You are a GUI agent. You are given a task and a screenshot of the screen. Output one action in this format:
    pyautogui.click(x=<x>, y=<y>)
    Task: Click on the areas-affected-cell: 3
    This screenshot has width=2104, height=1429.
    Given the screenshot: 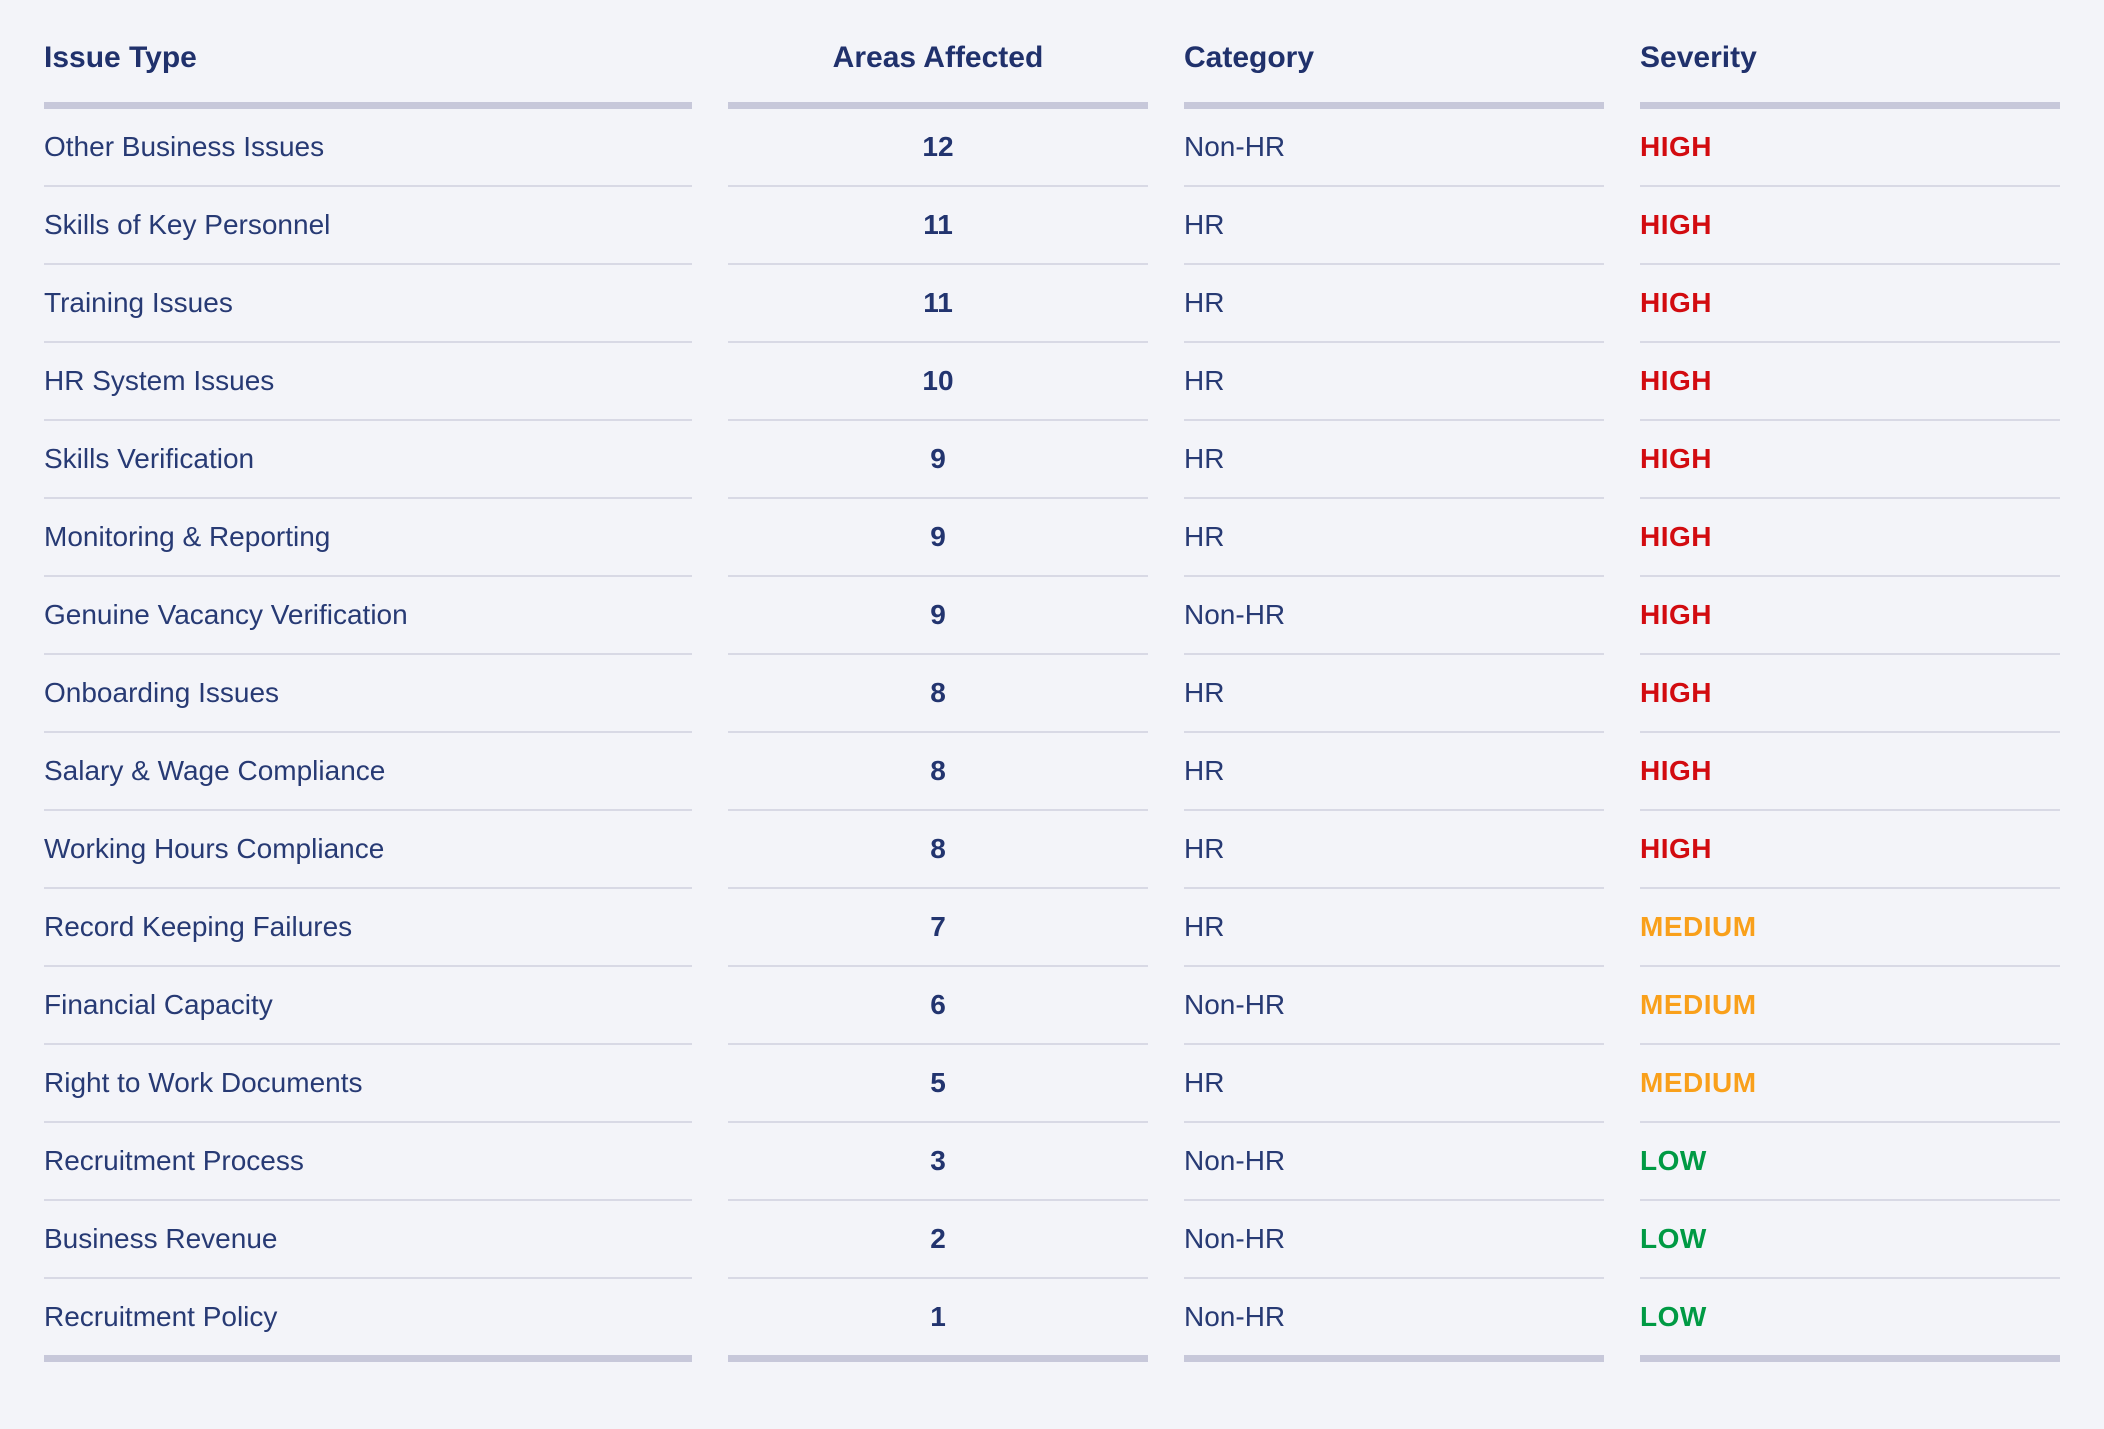 What is the action you would take?
    pyautogui.click(x=938, y=1162)
    